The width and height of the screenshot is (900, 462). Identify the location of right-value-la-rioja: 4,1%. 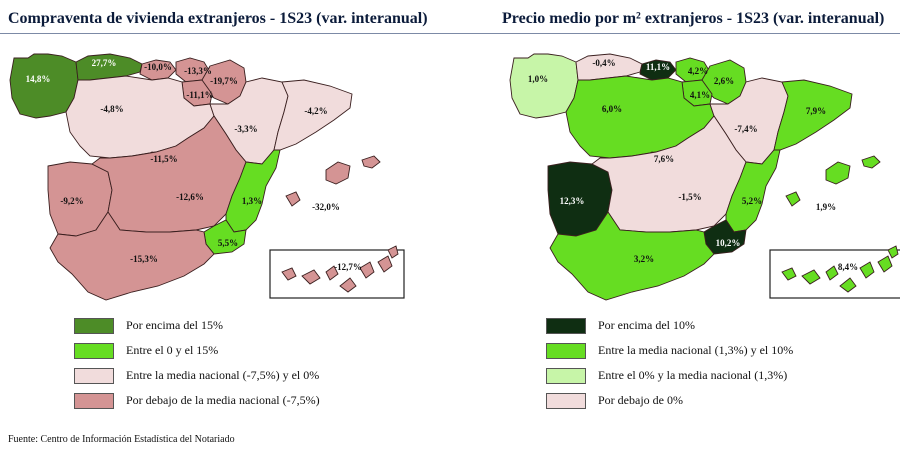
(700, 95).